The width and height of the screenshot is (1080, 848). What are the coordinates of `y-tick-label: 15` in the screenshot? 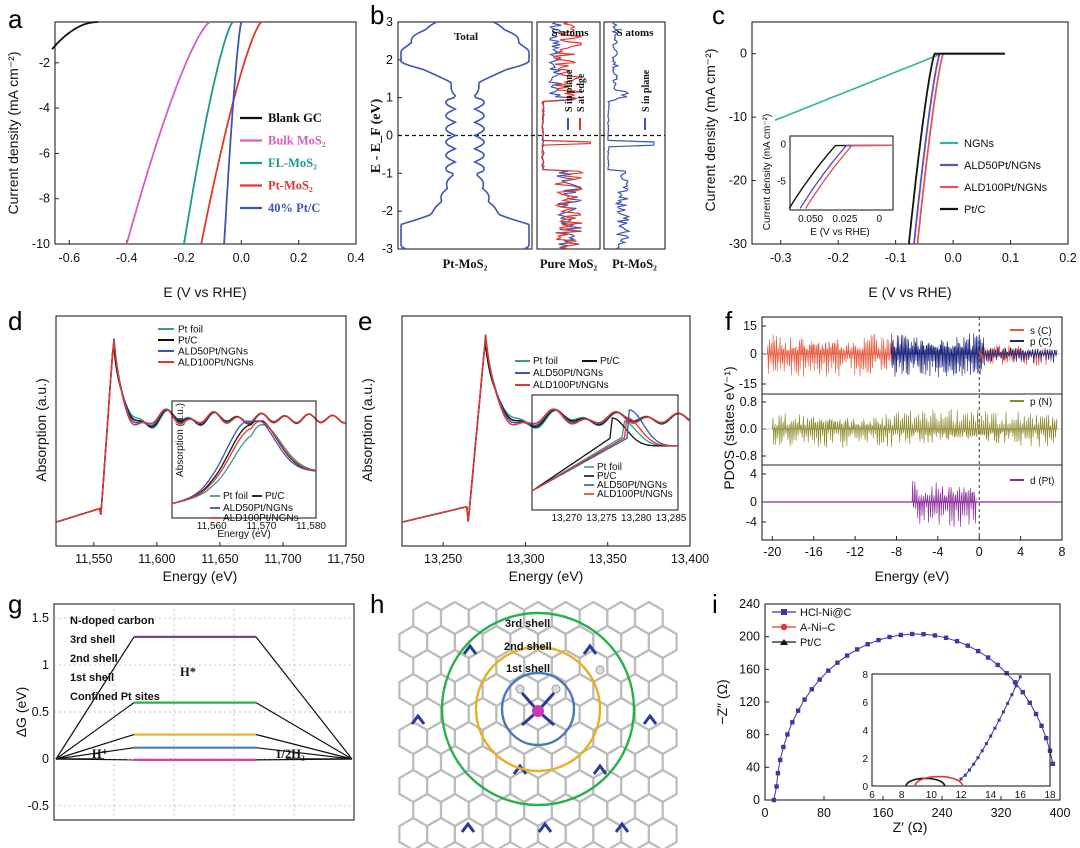 It's located at (750, 326).